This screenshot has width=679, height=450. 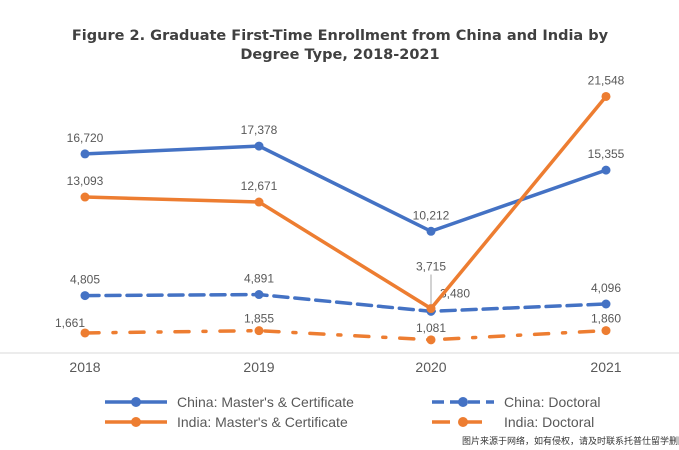 What do you see at coordinates (70, 323) in the screenshot?
I see `data-label: 1,661` at bounding box center [70, 323].